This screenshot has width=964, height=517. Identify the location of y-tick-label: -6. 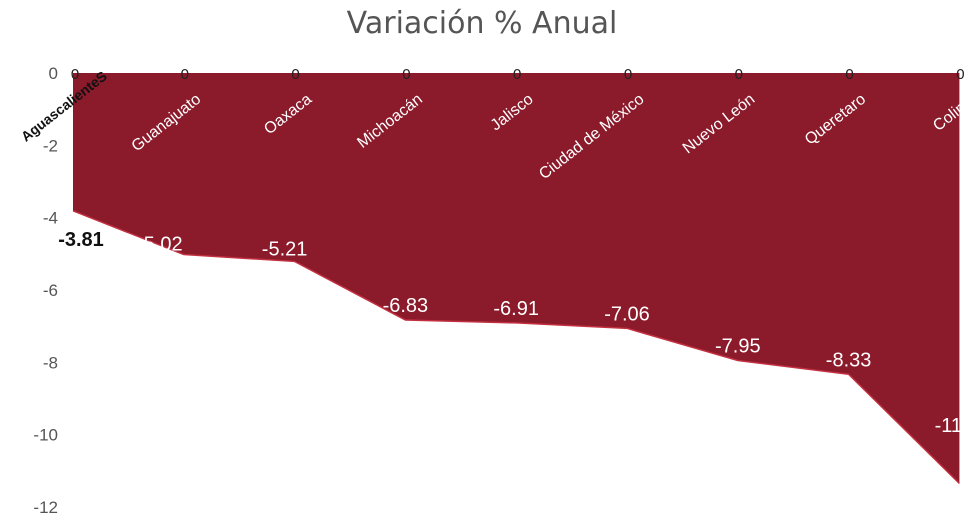
(50, 290).